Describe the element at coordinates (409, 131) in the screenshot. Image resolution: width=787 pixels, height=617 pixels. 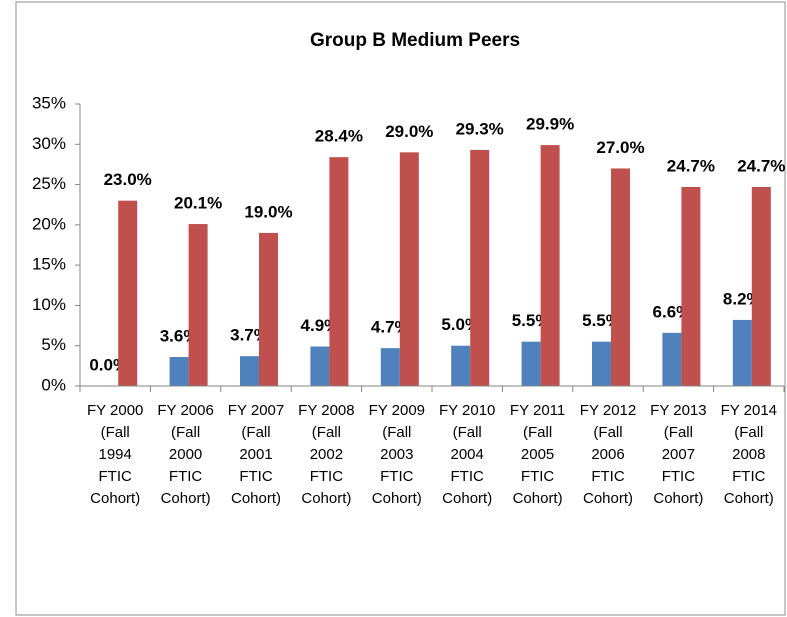
I see `value-label: 29.0%` at that location.